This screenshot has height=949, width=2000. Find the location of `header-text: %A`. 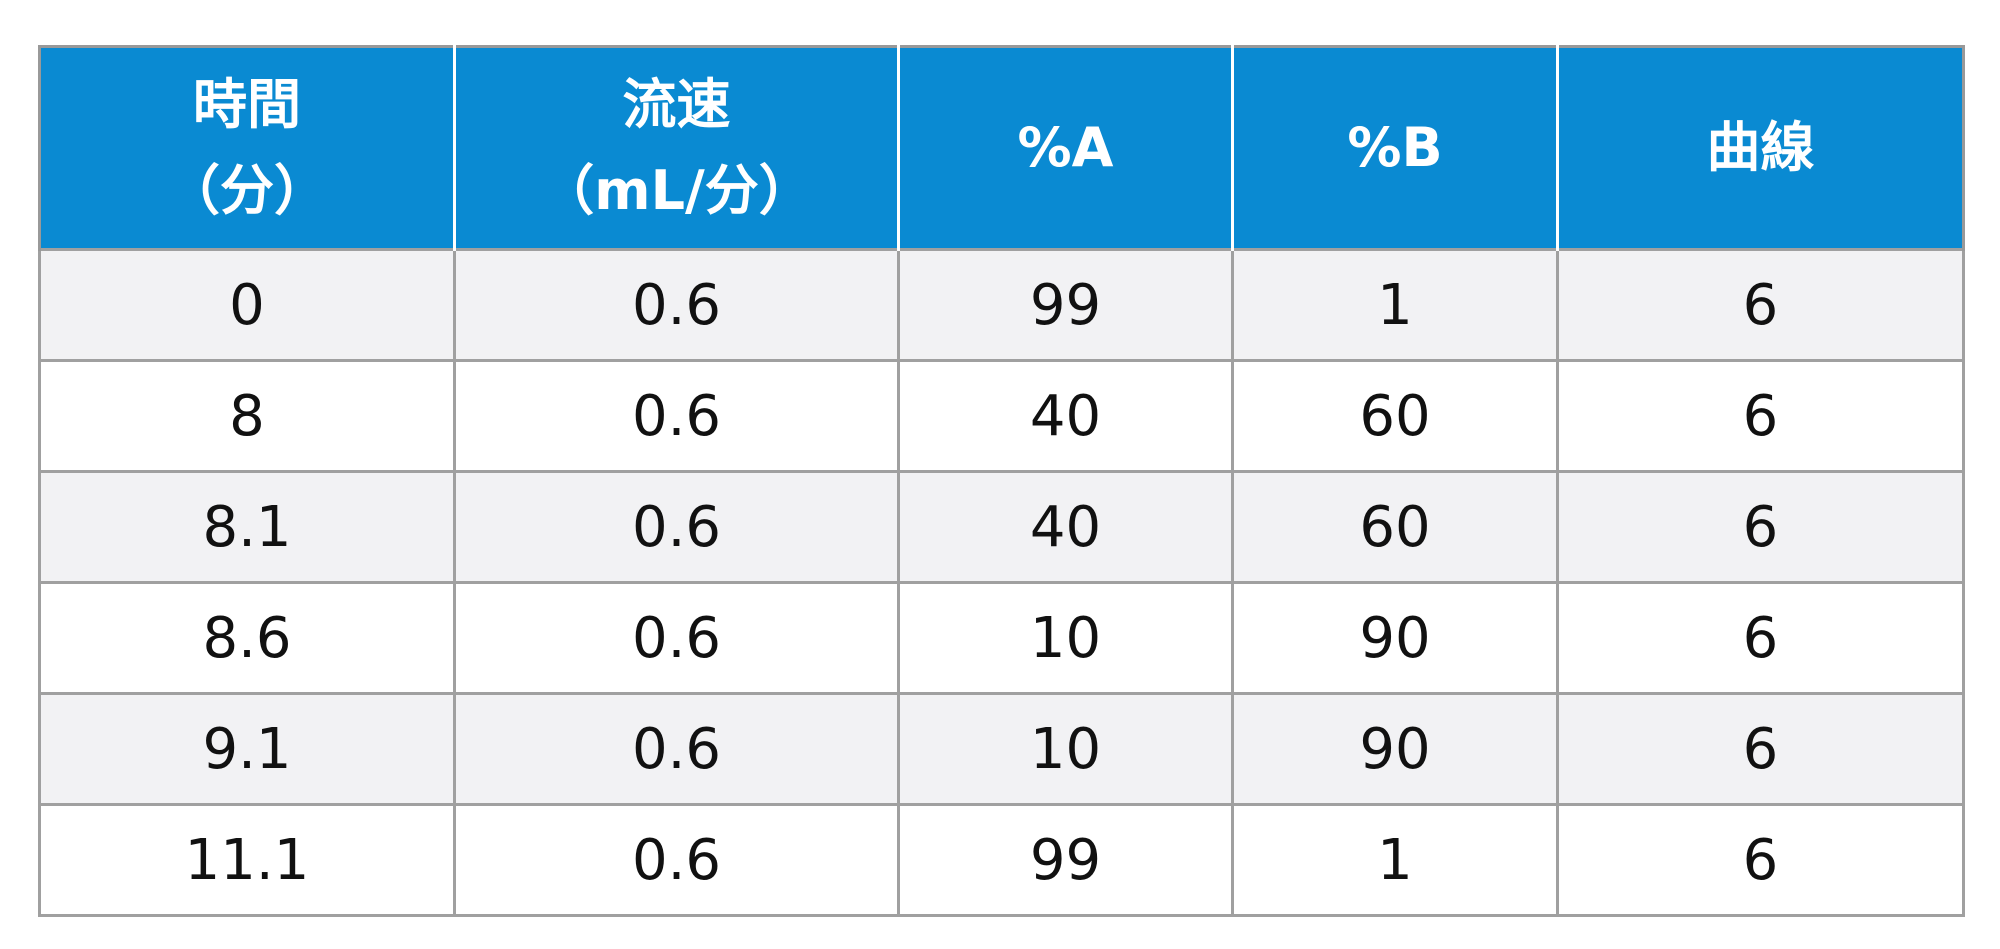

header-text: %A is located at coordinates (1065, 147).